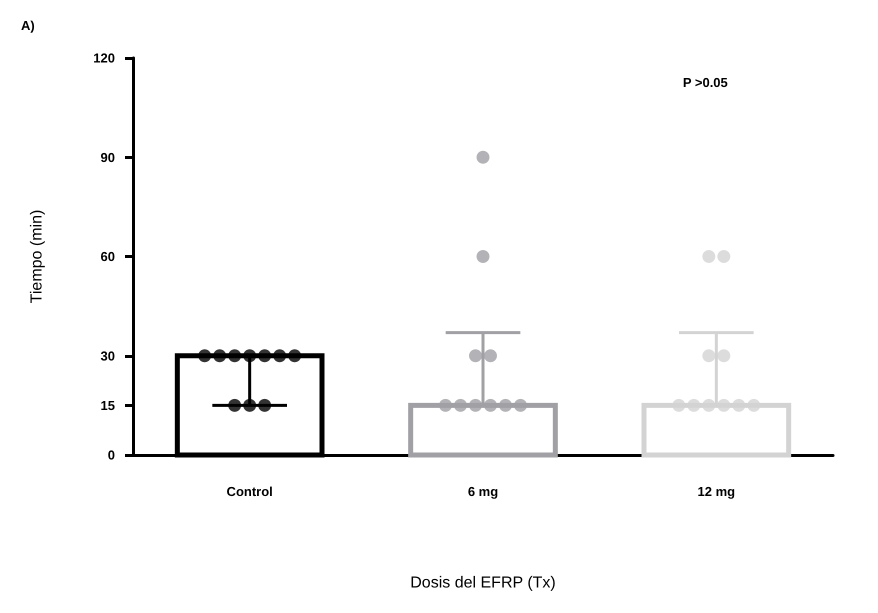  I want to click on y-axis-title: Tiempo (min), so click(37, 257).